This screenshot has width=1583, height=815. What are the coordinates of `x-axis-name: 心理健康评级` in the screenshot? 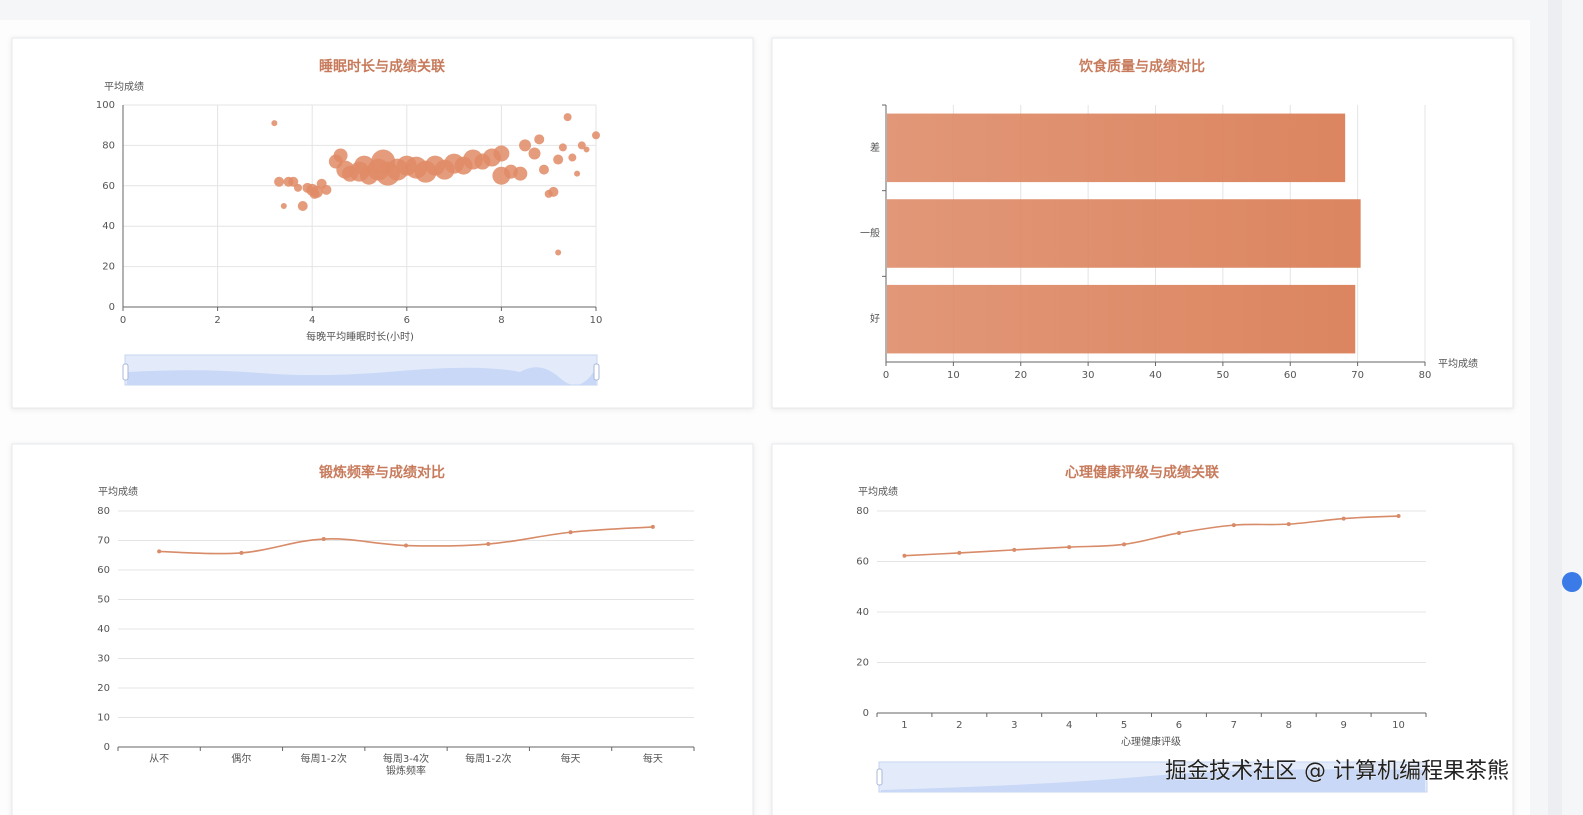 It's located at (1151, 741).